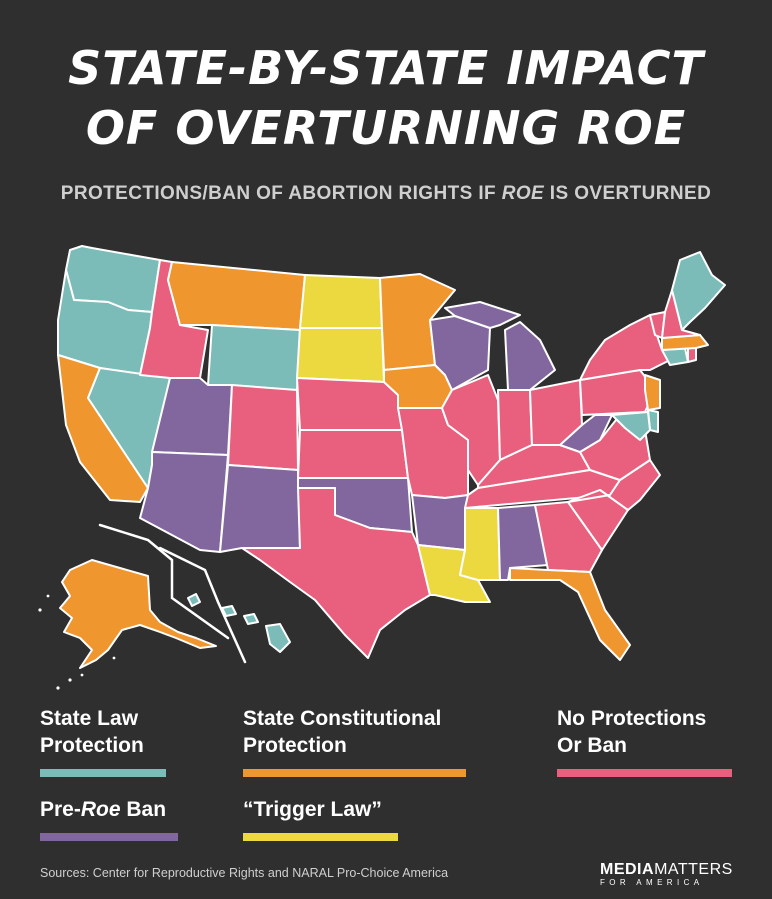 The height and width of the screenshot is (899, 772). I want to click on legend-label-before: Pre-, so click(60, 809).